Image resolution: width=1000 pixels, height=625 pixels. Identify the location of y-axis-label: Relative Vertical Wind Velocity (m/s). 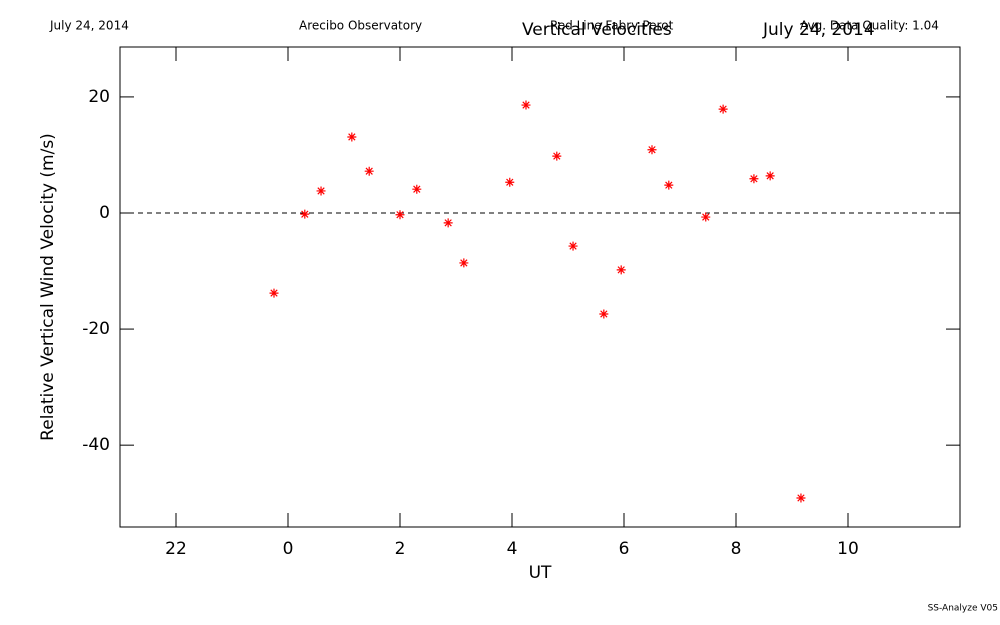
(48, 287).